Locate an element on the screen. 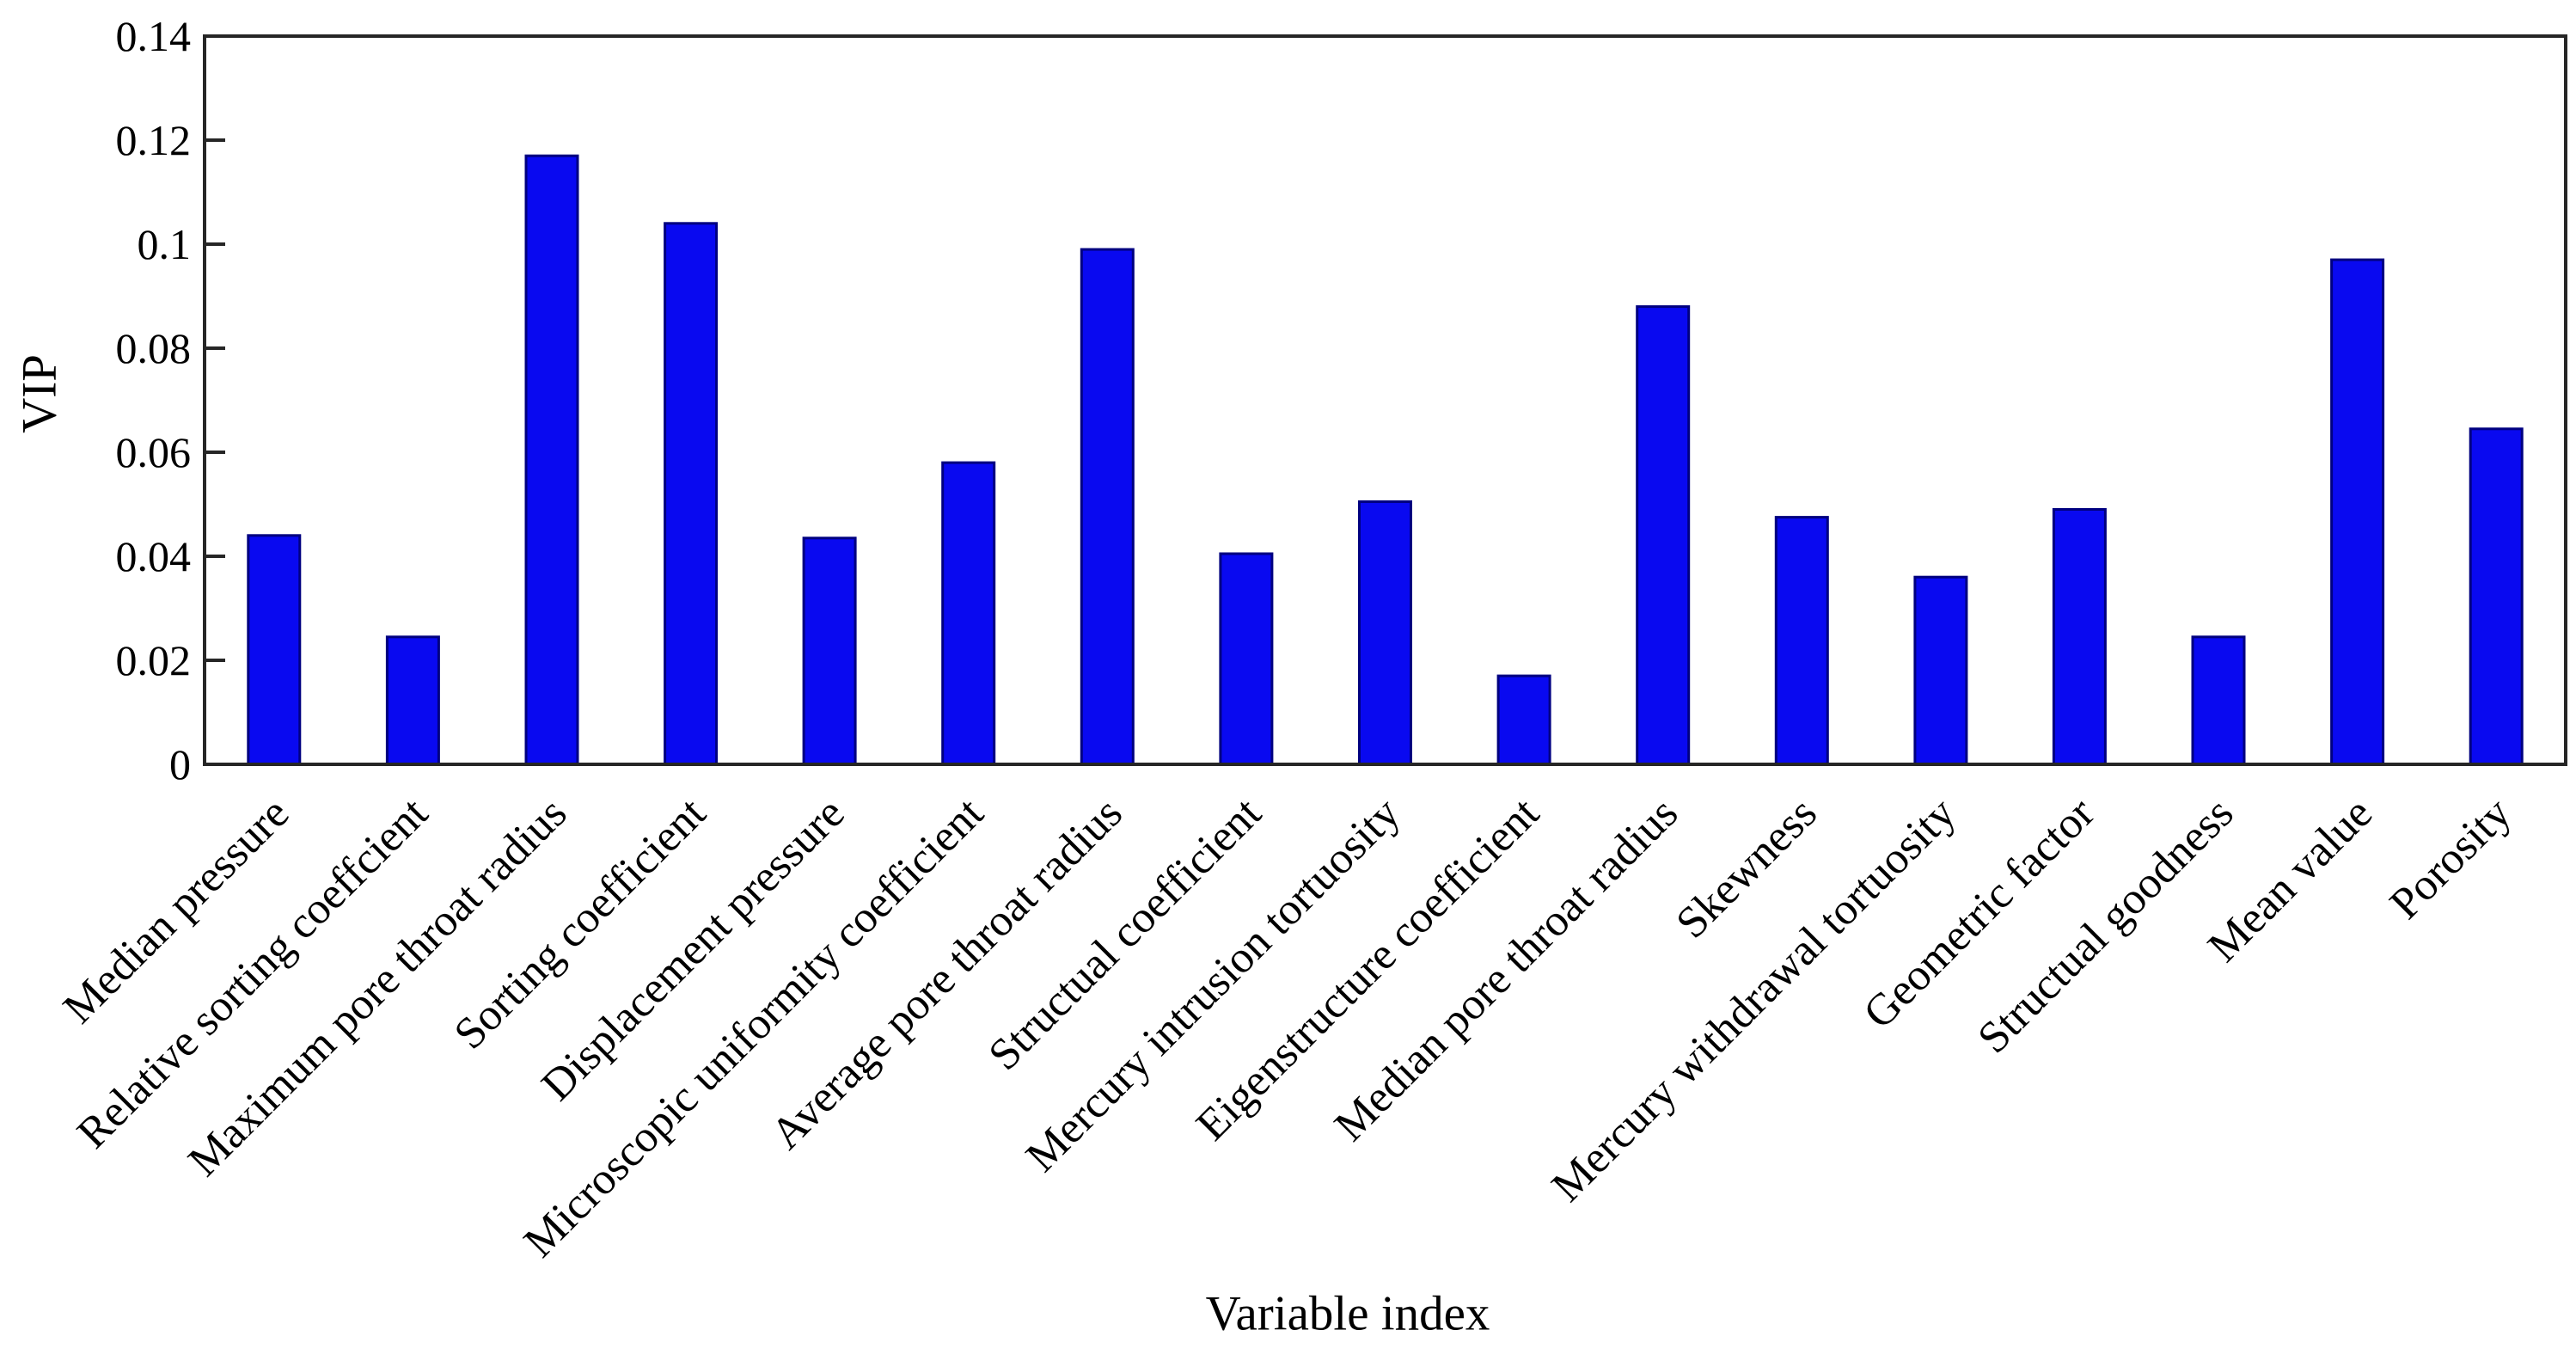  y-tick-label: 0 is located at coordinates (180, 764).